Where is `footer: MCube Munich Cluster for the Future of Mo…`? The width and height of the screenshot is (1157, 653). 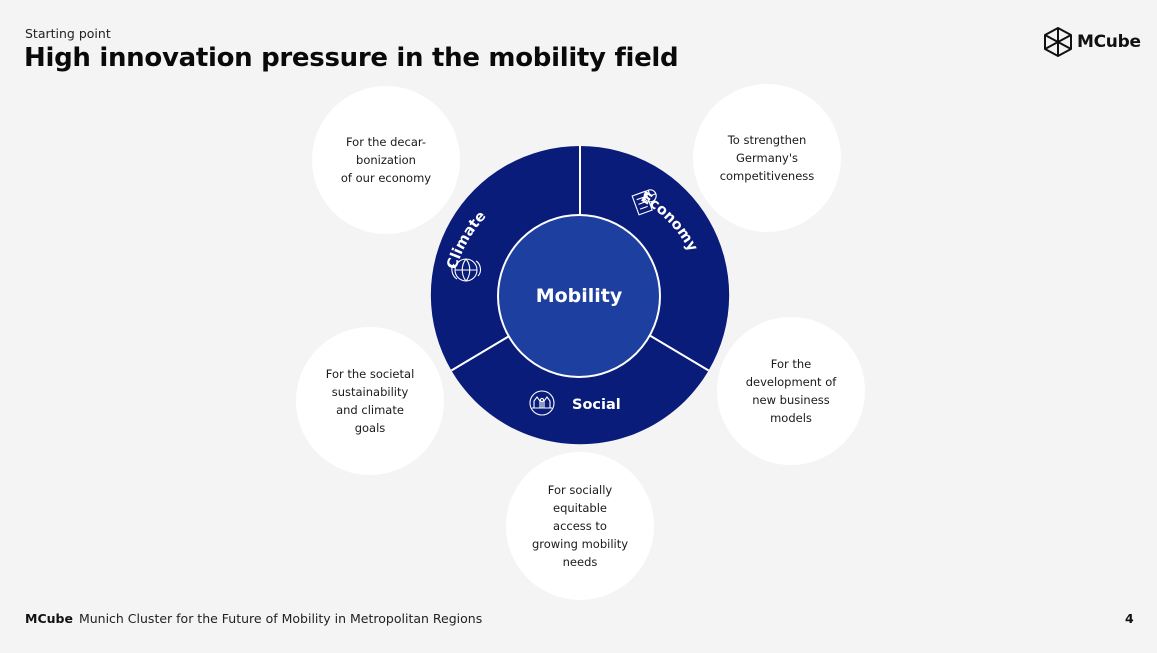 footer: MCube Munich Cluster for the Future of Mo… is located at coordinates (253, 618).